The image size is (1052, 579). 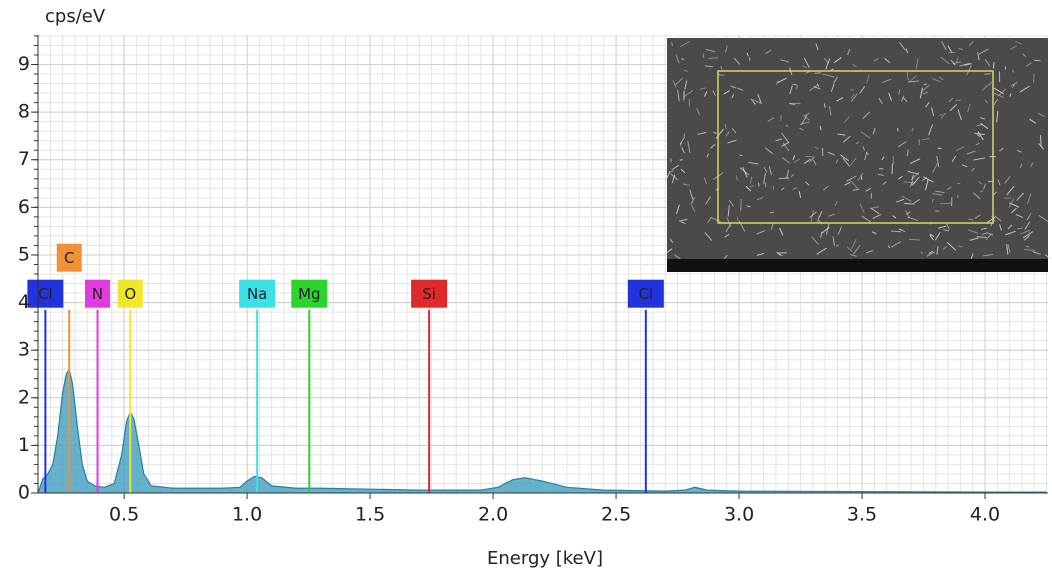 I want to click on element-label: Na, so click(x=257, y=294).